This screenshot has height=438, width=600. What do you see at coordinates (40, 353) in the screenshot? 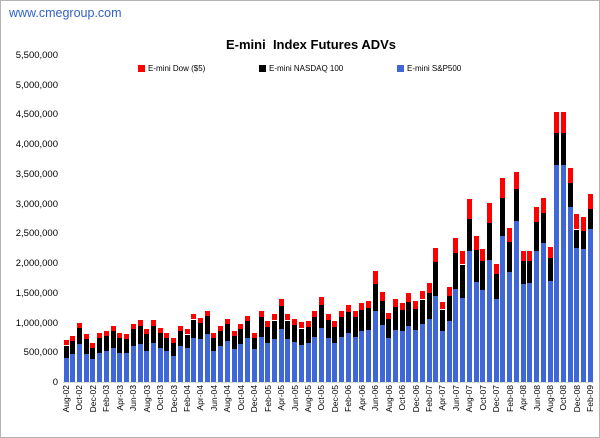
I see `y-tick-label: 500,000` at bounding box center [40, 353].